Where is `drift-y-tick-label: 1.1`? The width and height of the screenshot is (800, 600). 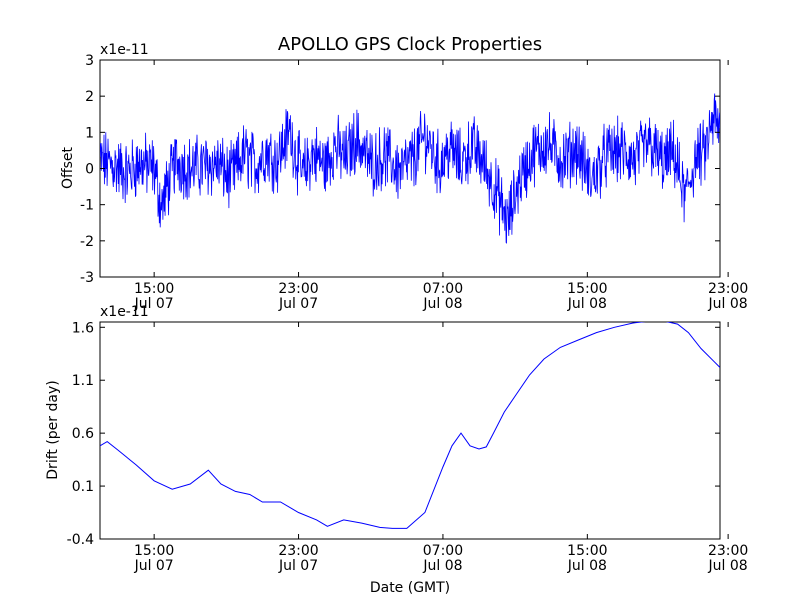
drift-y-tick-label: 1.1 is located at coordinates (83, 381).